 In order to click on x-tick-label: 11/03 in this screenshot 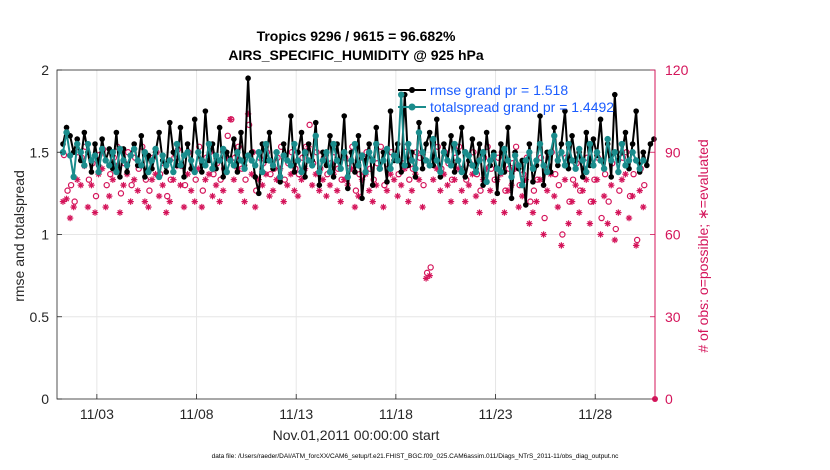, I will do `click(97, 414)`.